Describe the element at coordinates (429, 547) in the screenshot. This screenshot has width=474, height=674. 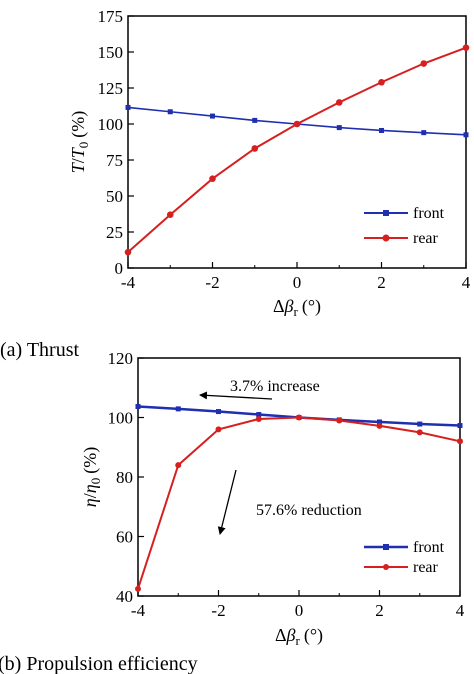
I see `efficiency-legend-front-label: front` at that location.